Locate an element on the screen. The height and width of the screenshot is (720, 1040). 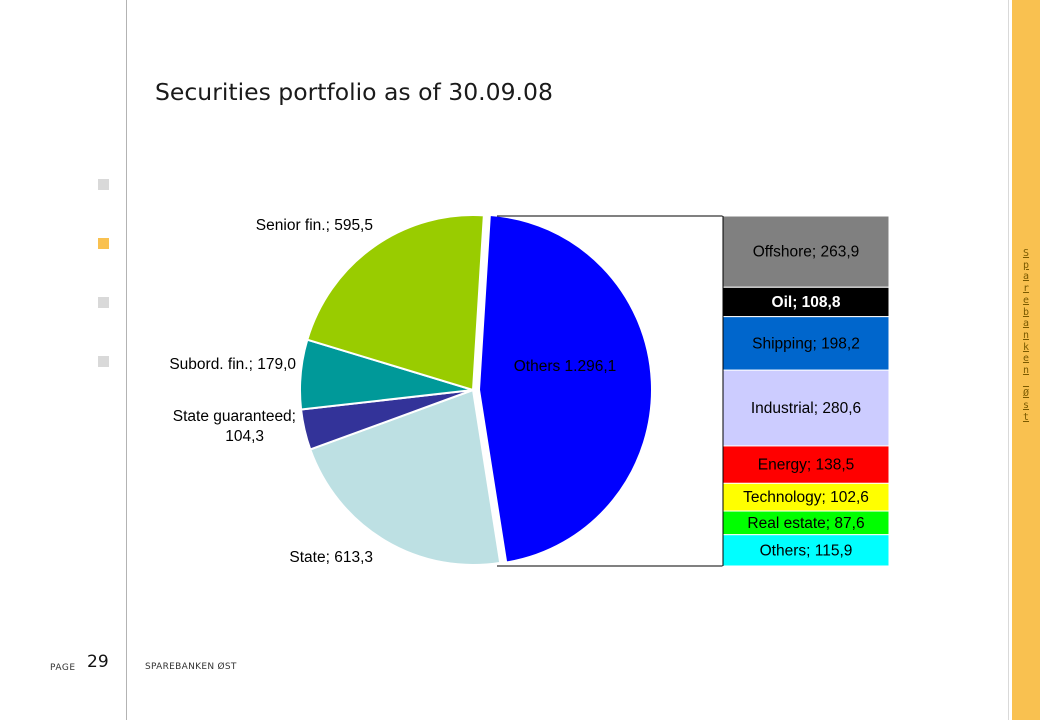
bar-label-oil: Oil; 108,8 is located at coordinates (806, 302).